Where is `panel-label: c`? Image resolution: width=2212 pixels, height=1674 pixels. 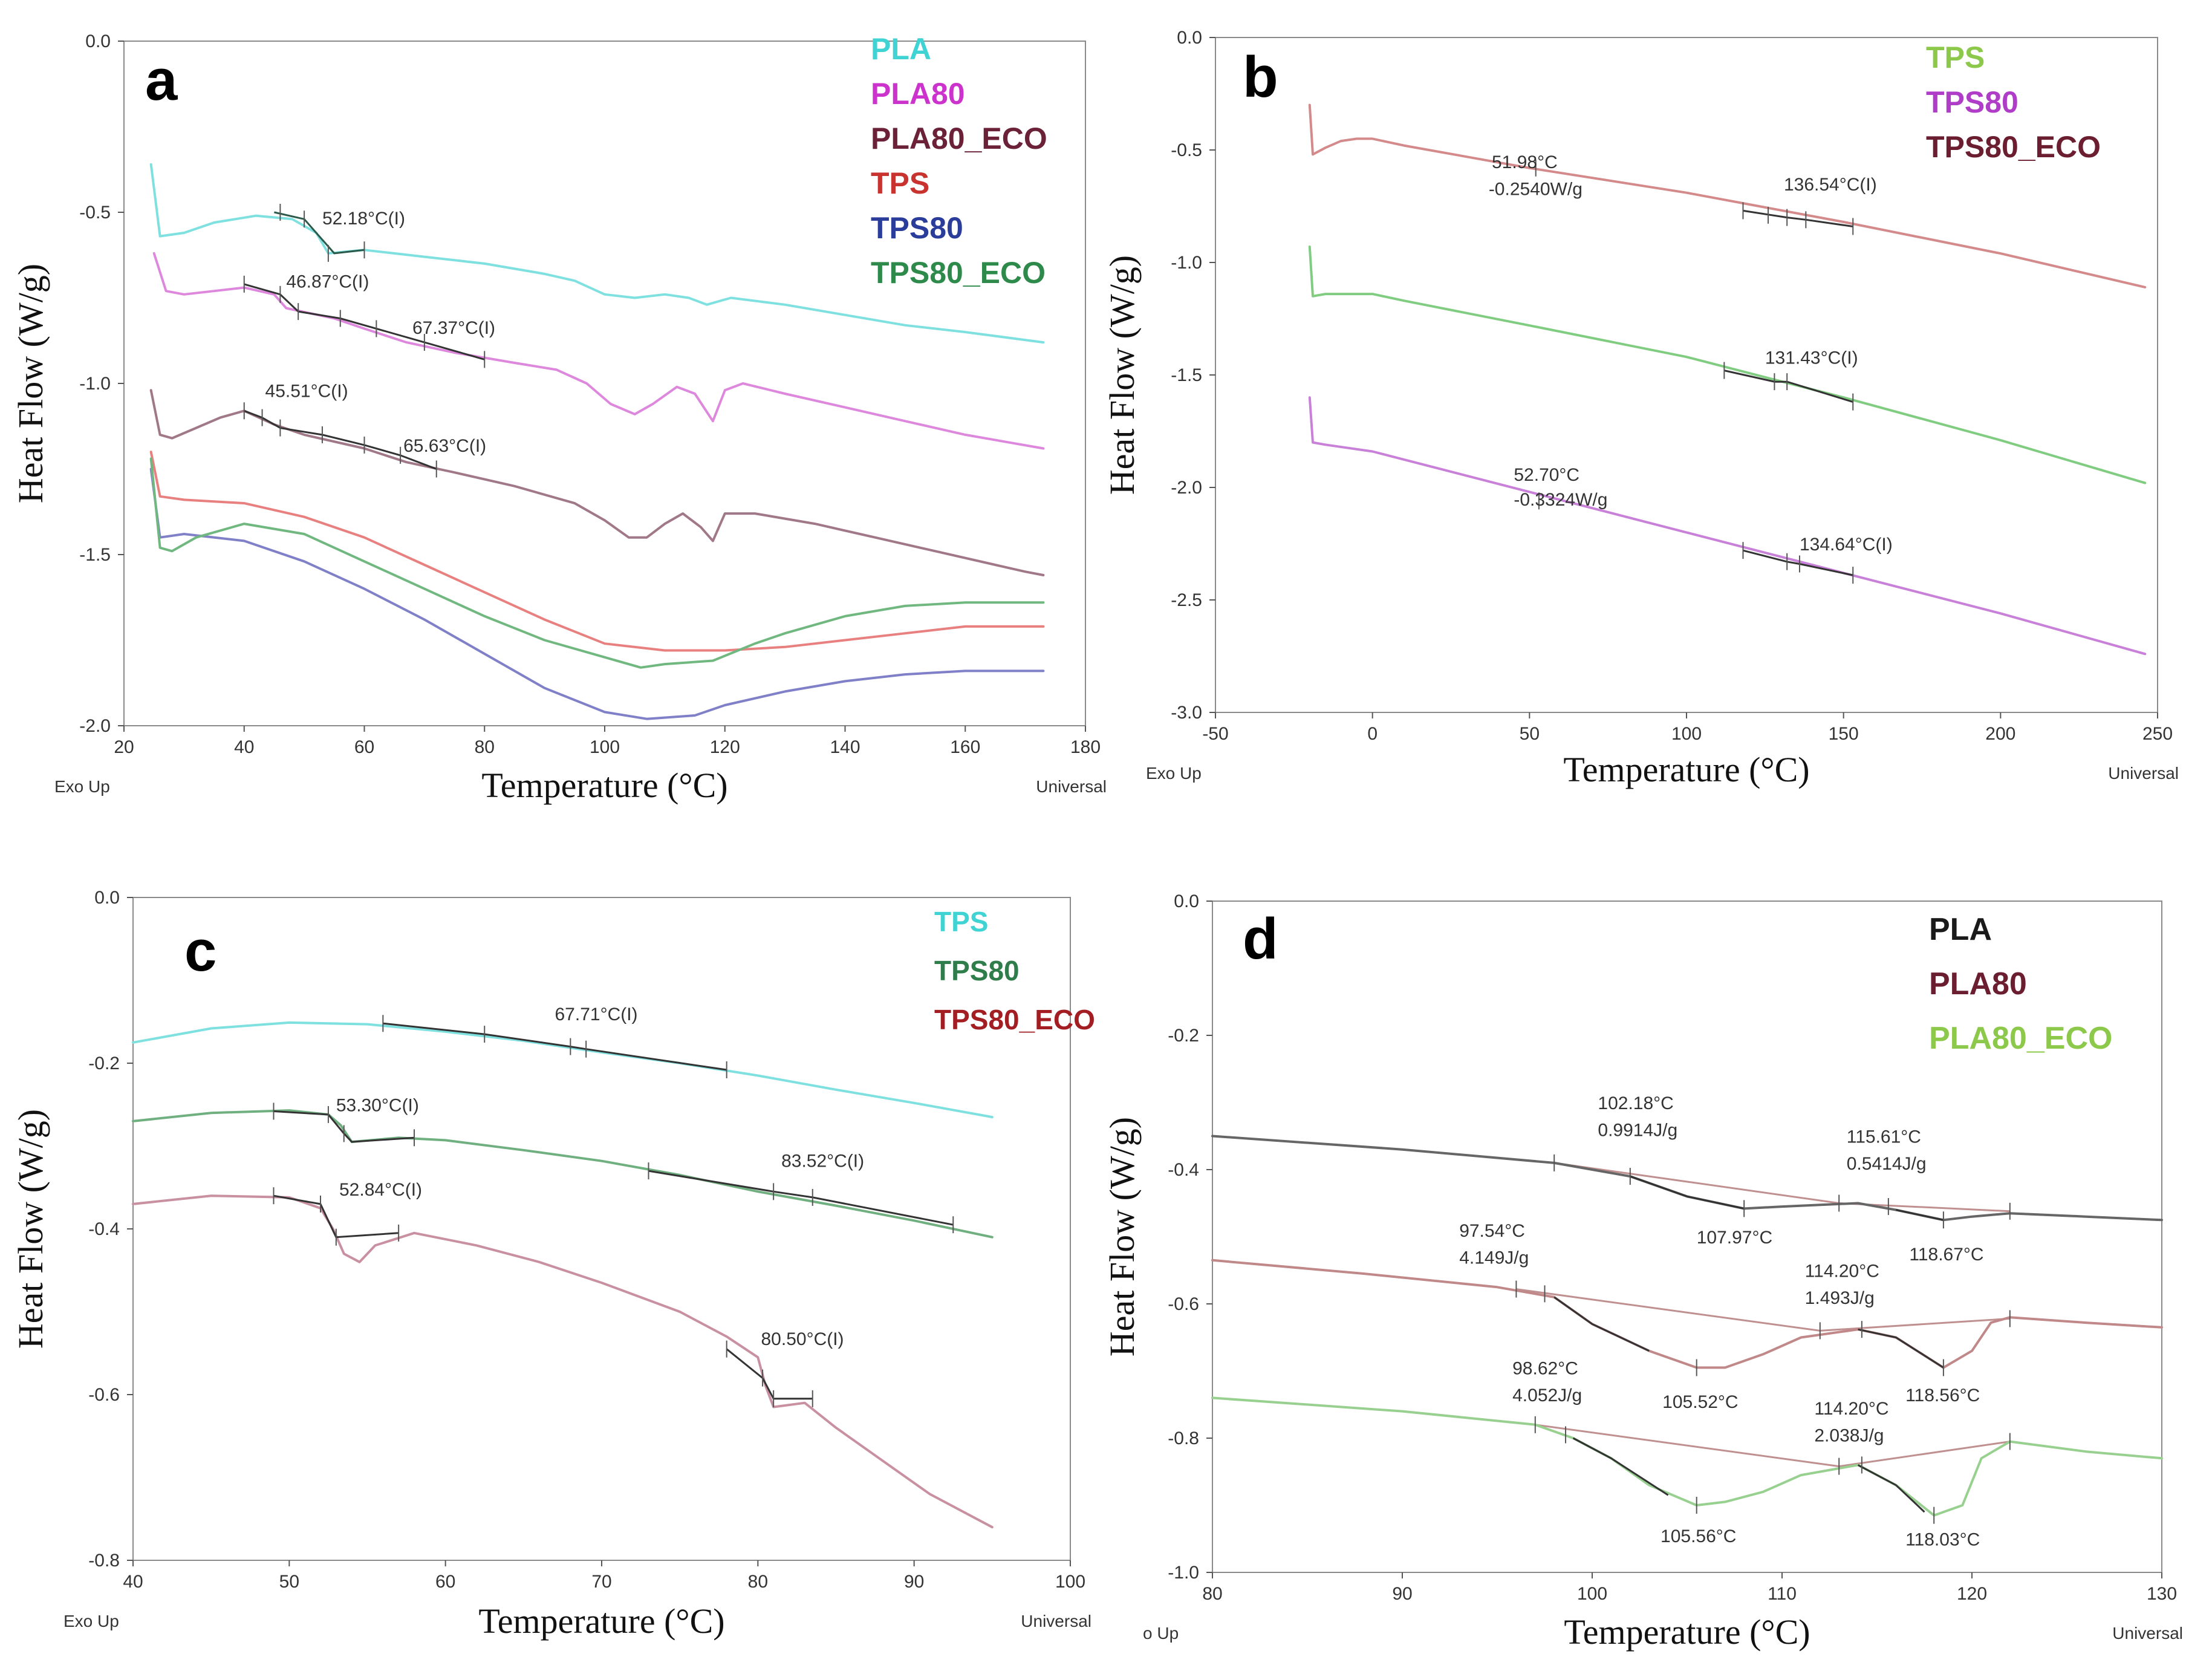 panel-label: c is located at coordinates (200, 951).